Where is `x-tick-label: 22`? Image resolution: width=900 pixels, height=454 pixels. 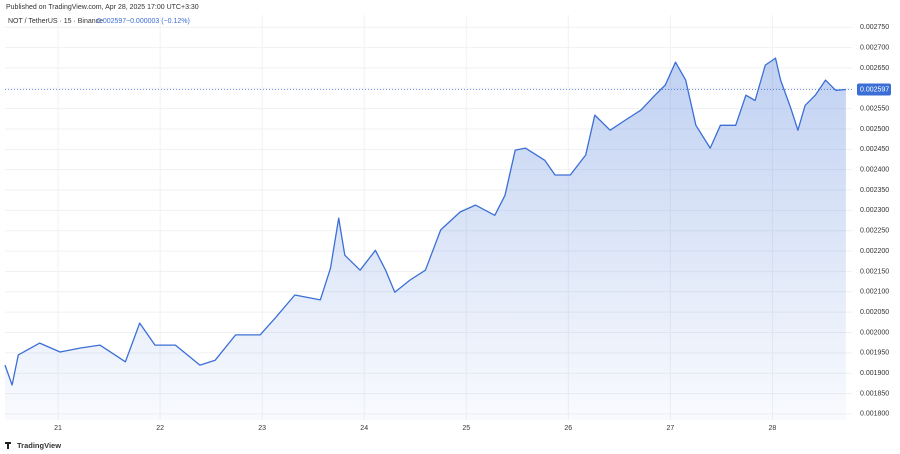
x-tick-label: 22 is located at coordinates (160, 428).